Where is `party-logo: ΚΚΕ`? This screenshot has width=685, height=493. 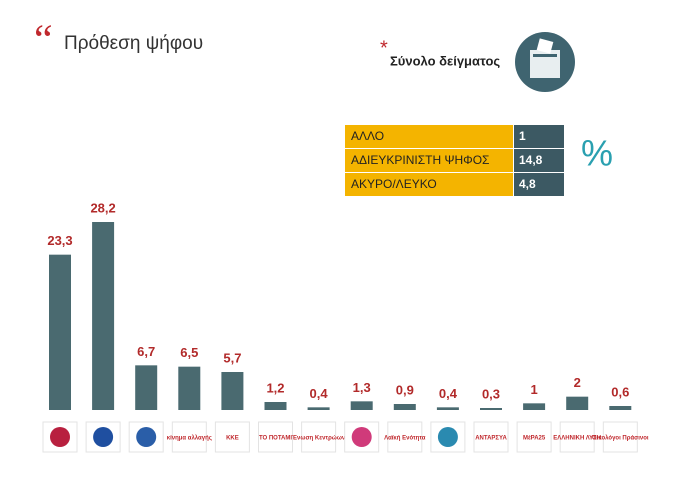 party-logo: ΚΚΕ is located at coordinates (232, 437).